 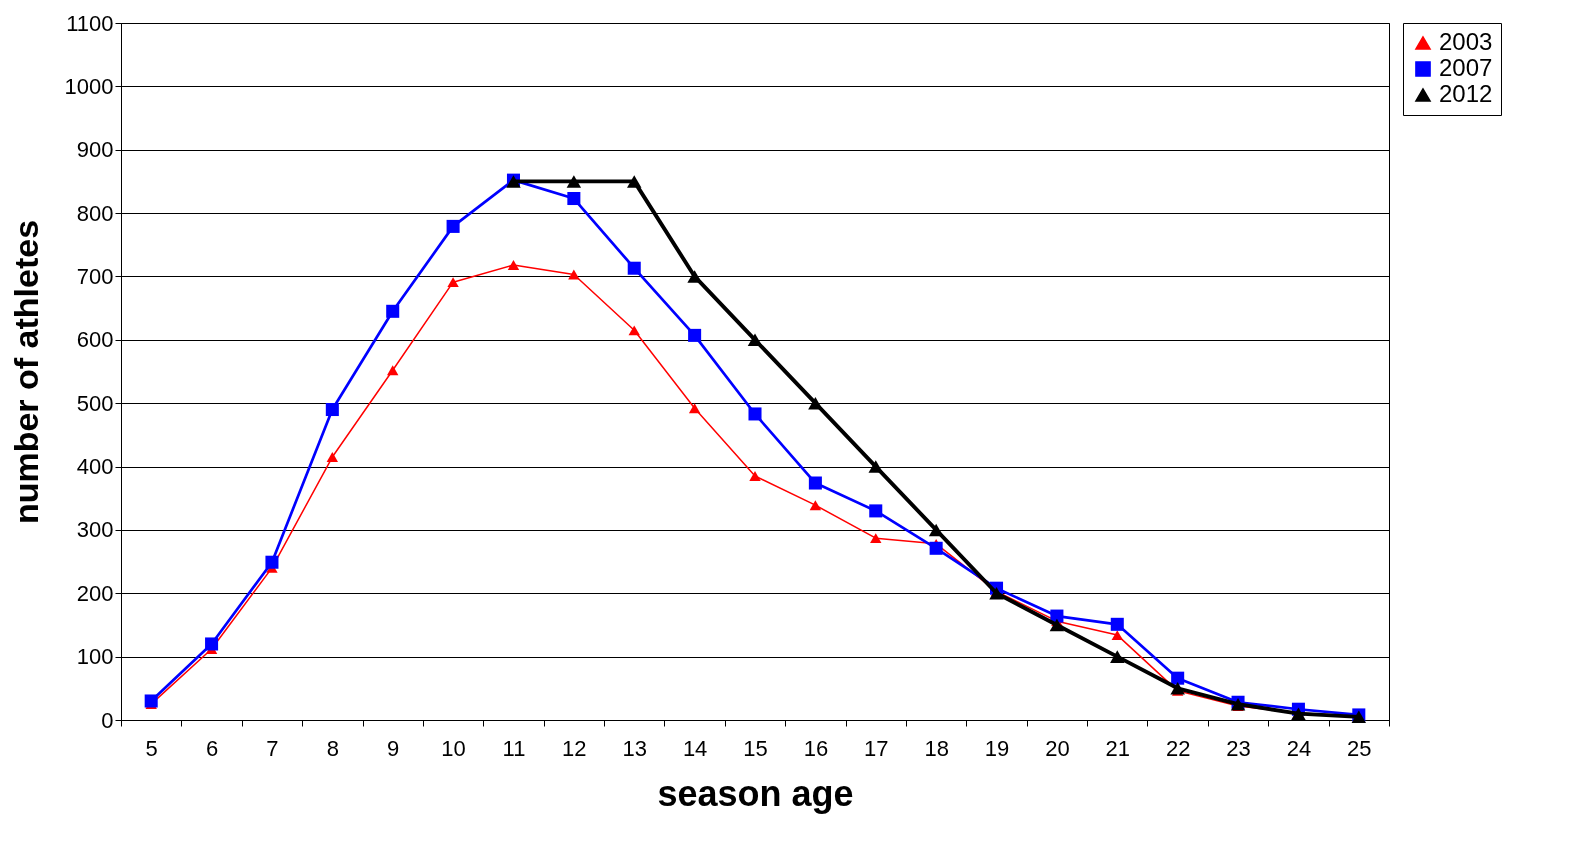 What do you see at coordinates (755, 748) in the screenshot?
I see `x-tick-label: 15` at bounding box center [755, 748].